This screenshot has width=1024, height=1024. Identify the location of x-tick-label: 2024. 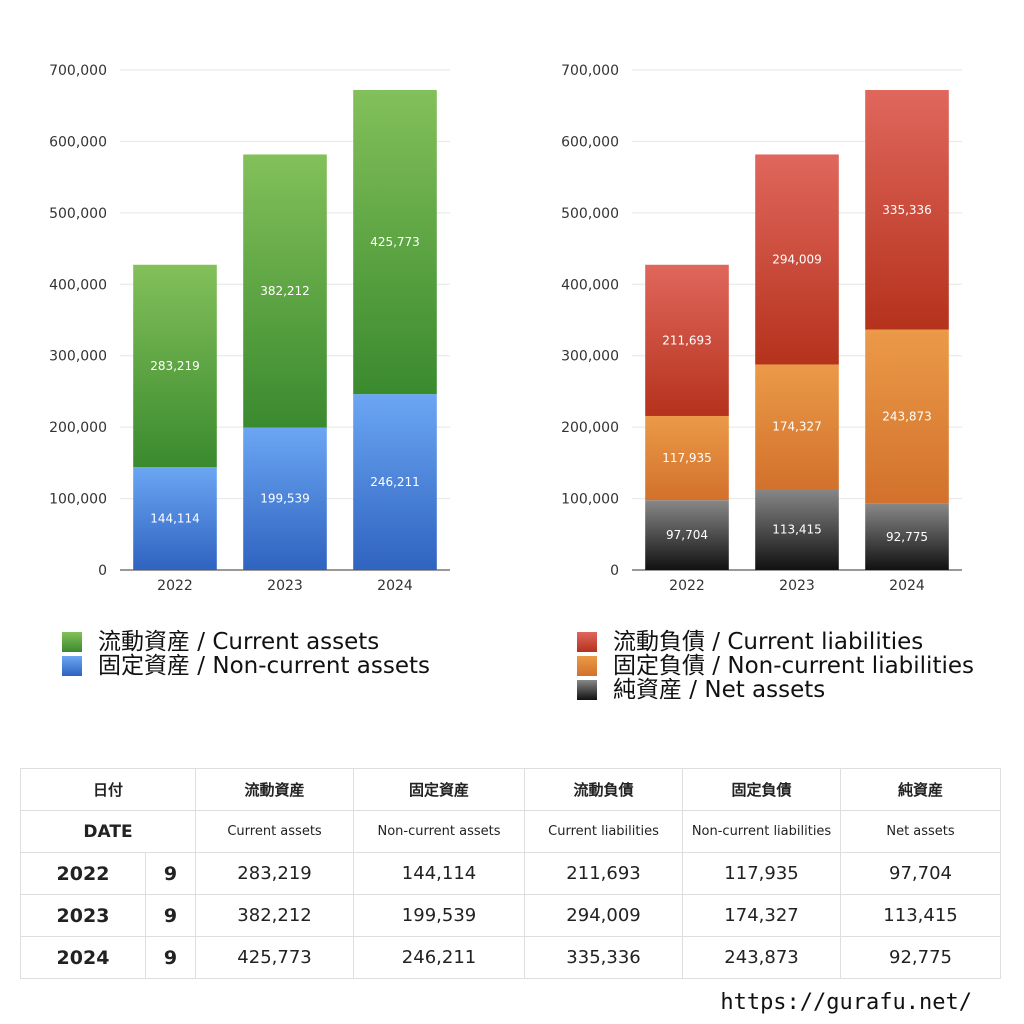
(907, 586).